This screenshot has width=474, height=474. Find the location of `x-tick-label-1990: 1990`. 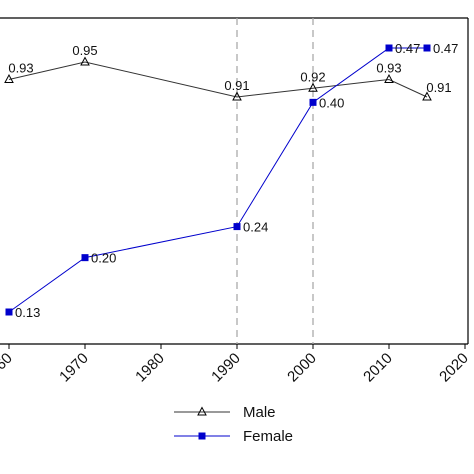

x-tick-label-1990: 1990 is located at coordinates (226, 368).